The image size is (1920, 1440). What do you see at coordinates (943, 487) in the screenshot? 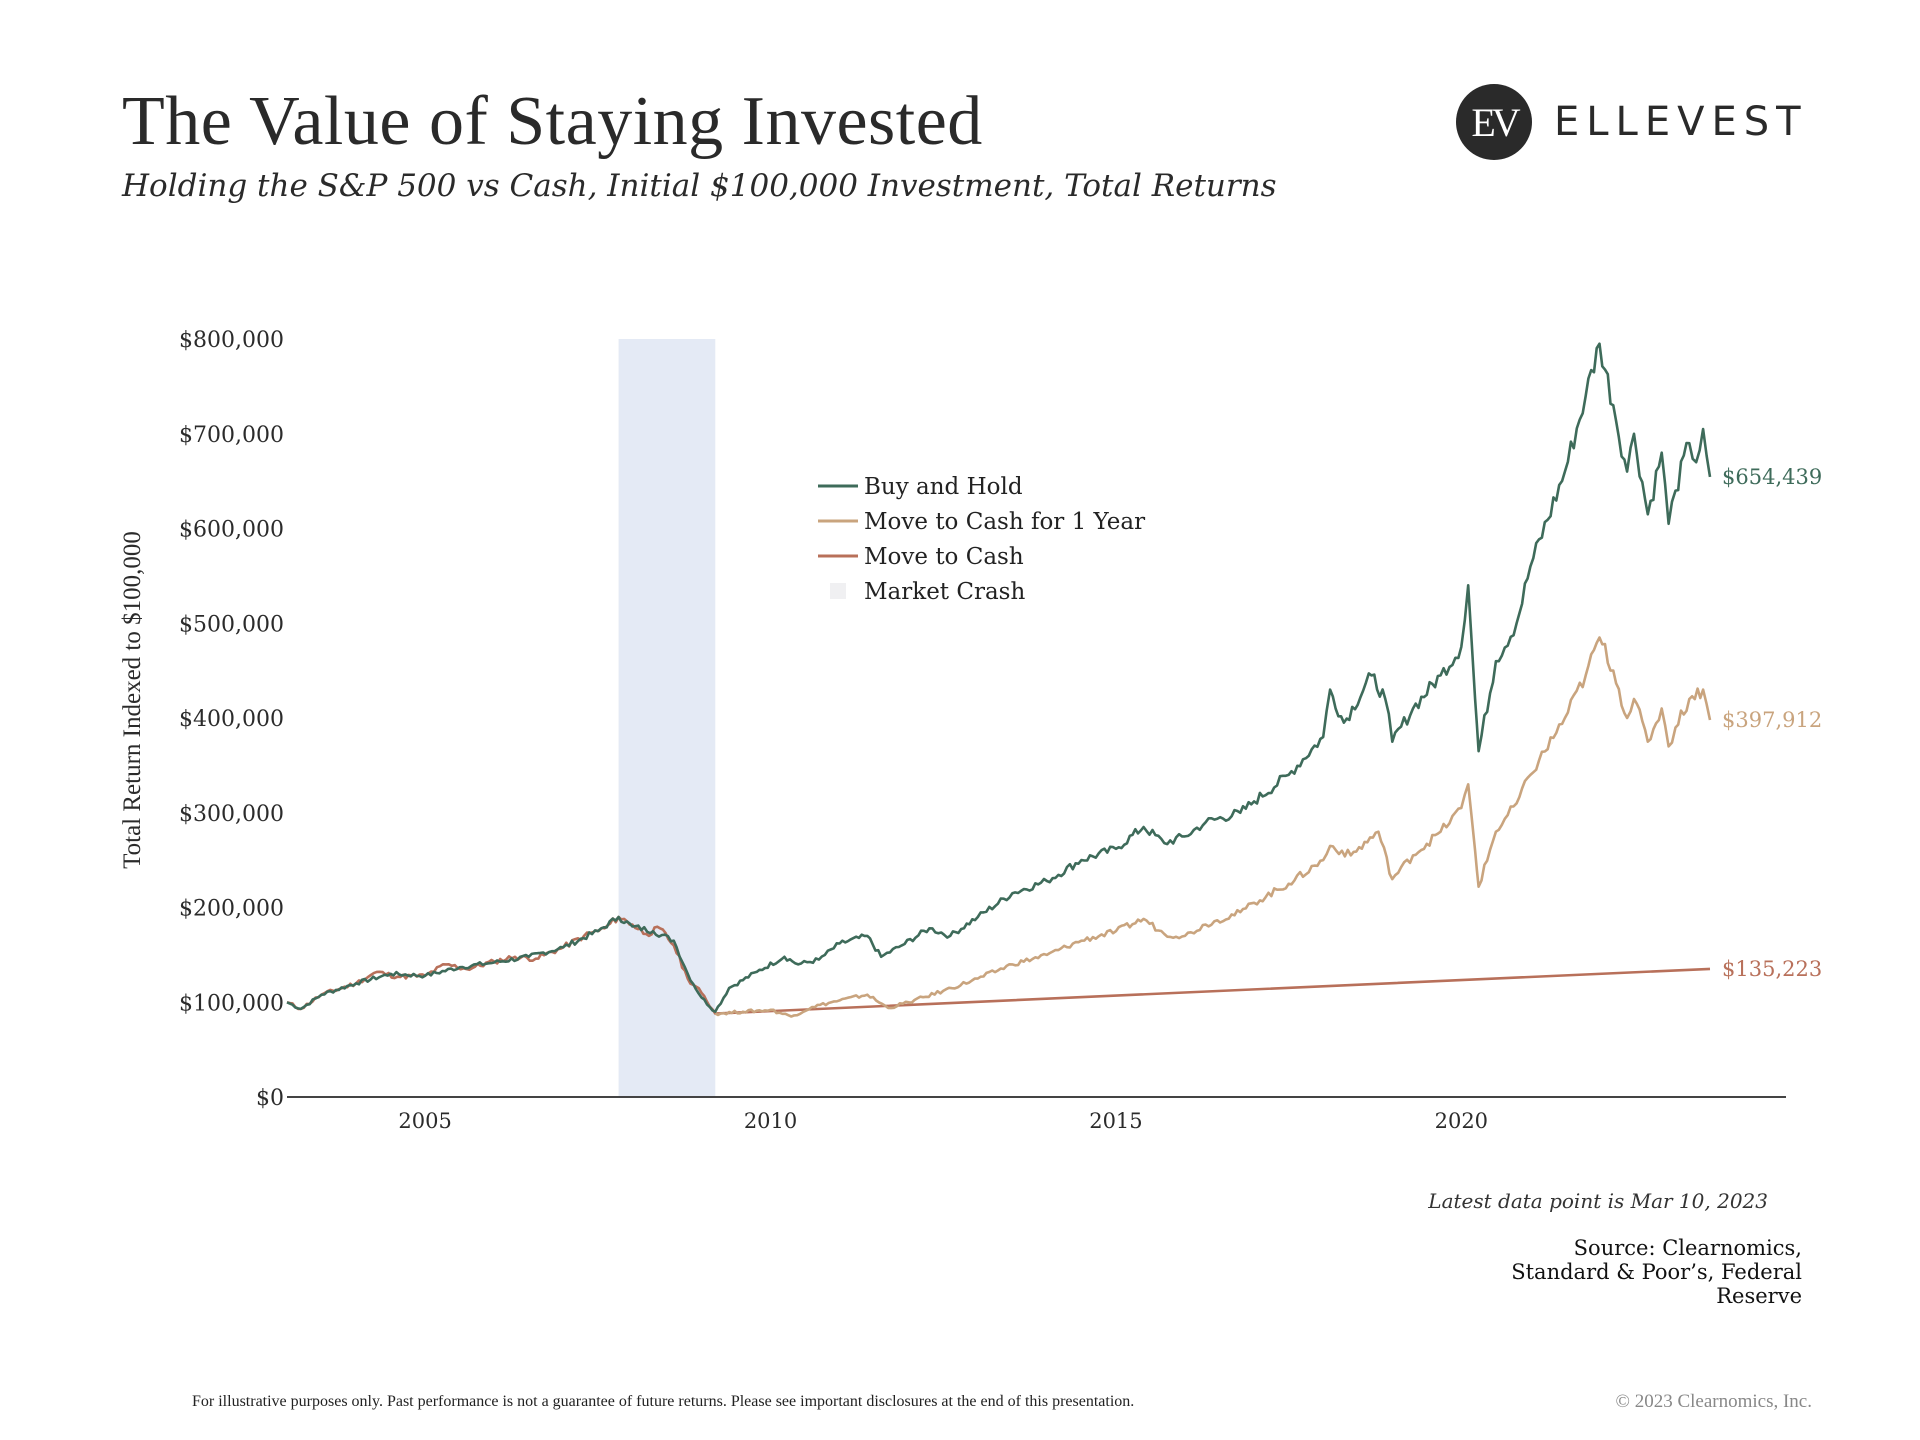
I see `legend-label: Buy and Hold` at bounding box center [943, 487].